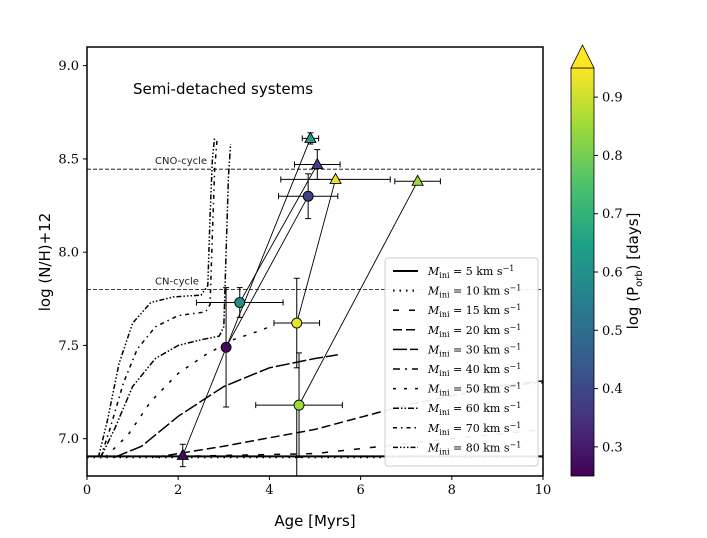  What do you see at coordinates (480, 349) in the screenshot?
I see `legend-label-text: = 30 km s` at bounding box center [480, 349].